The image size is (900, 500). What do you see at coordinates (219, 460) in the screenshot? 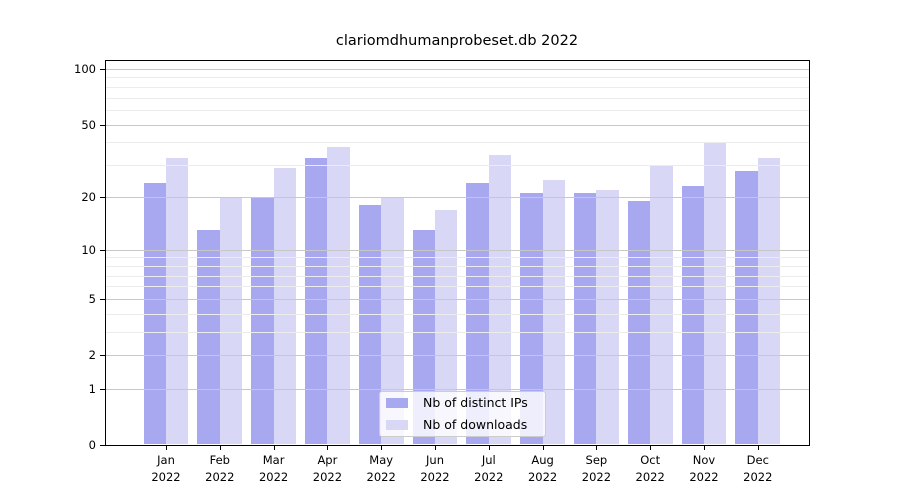
I see `x-tick-month: Feb` at bounding box center [219, 460].